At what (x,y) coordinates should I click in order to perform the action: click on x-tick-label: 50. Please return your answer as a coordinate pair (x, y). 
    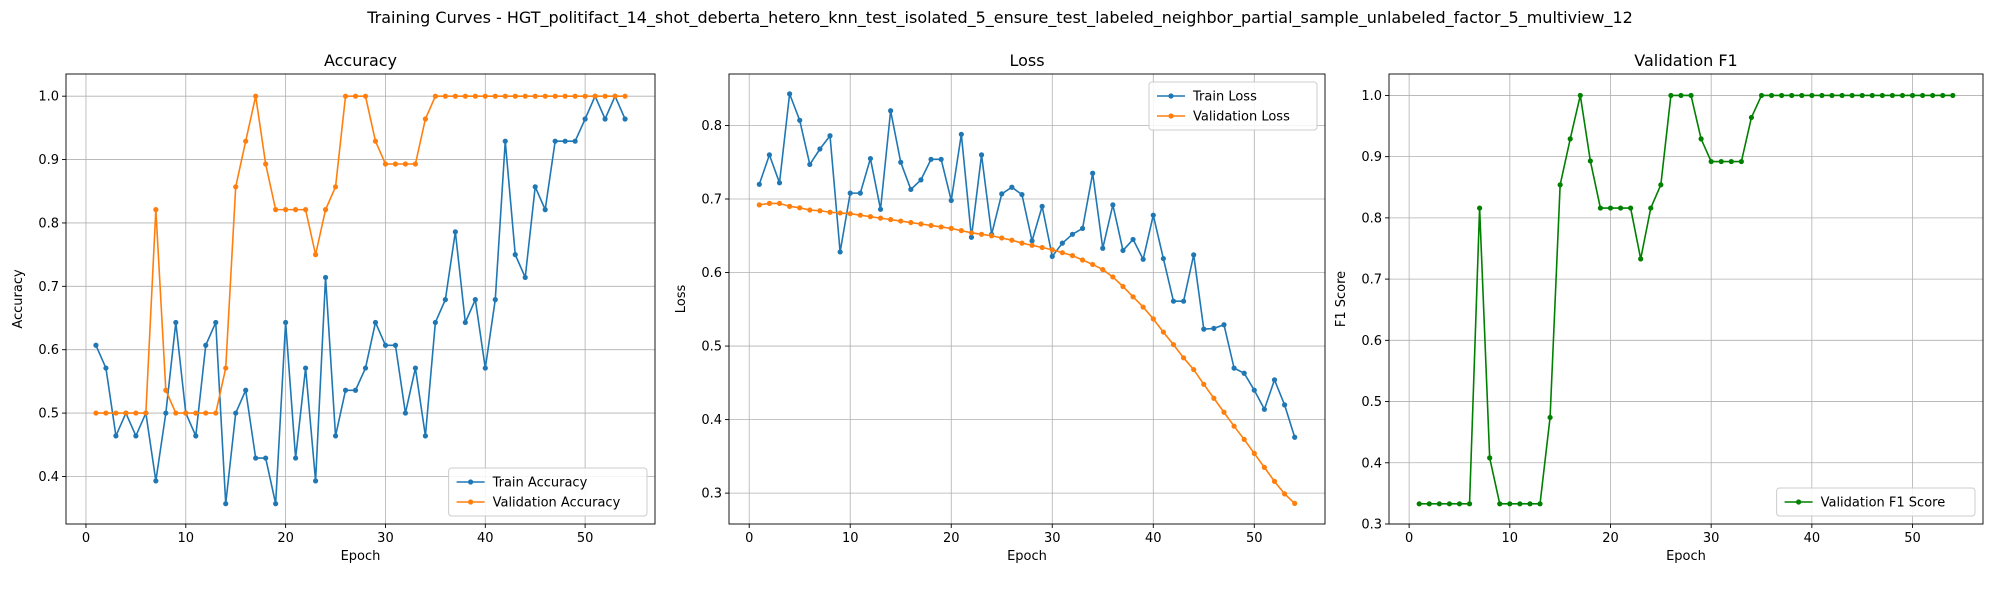
    Looking at the image, I should click on (585, 538).